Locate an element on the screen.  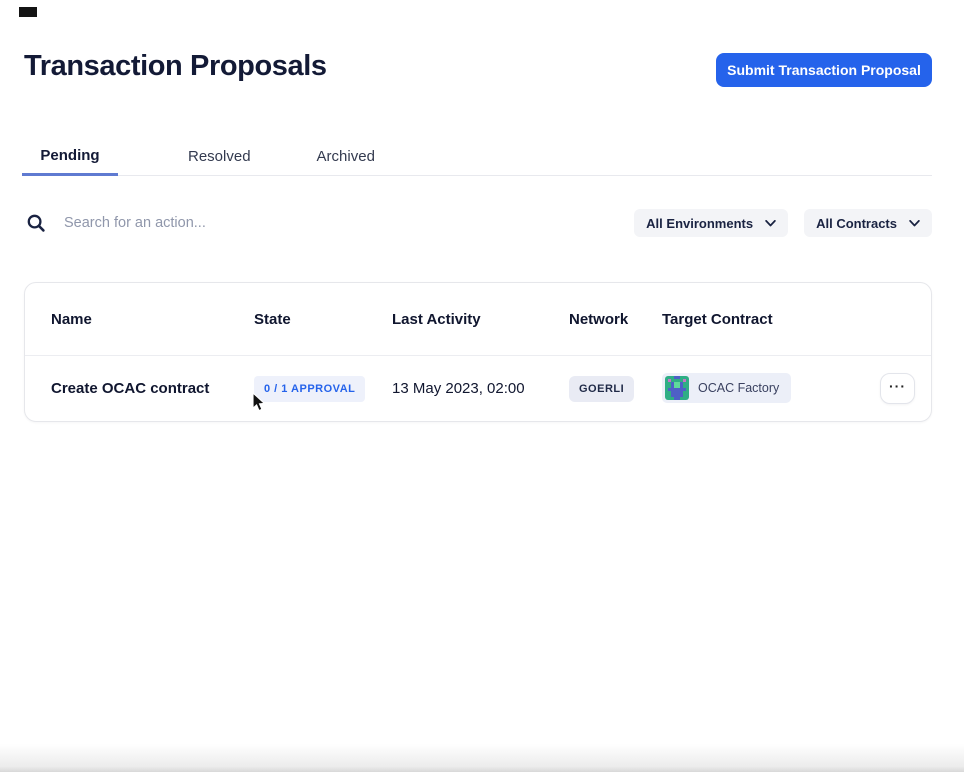
approval-state-badge: 0 / 1 APPROVAL is located at coordinates (310, 388).